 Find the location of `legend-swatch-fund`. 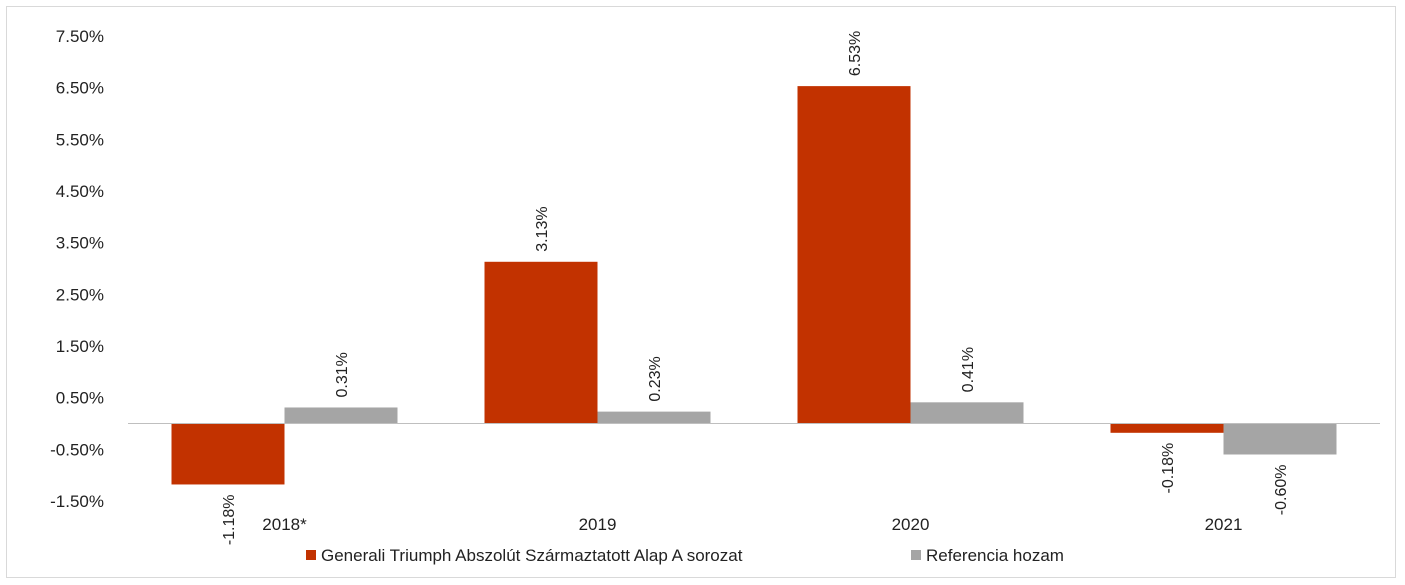

legend-swatch-fund is located at coordinates (311, 555).